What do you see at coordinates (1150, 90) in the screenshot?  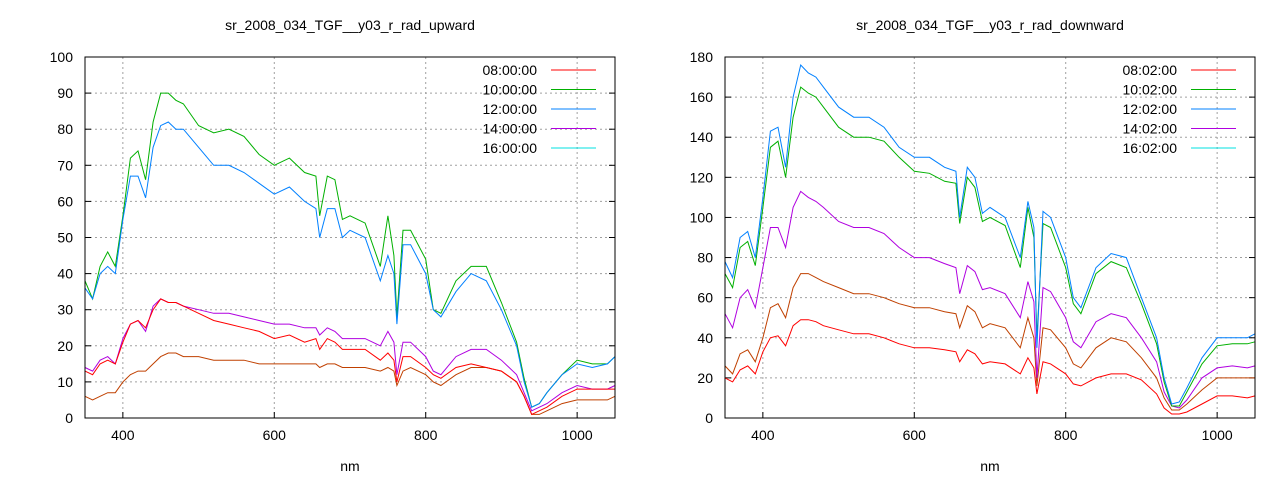 I see `legend-label: 10:02:00` at bounding box center [1150, 90].